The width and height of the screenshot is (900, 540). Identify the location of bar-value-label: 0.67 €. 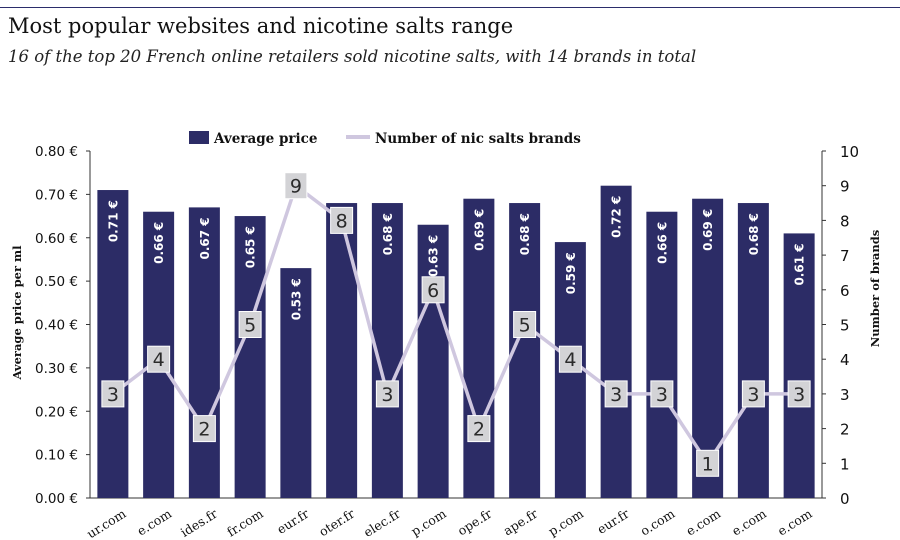
(205, 238).